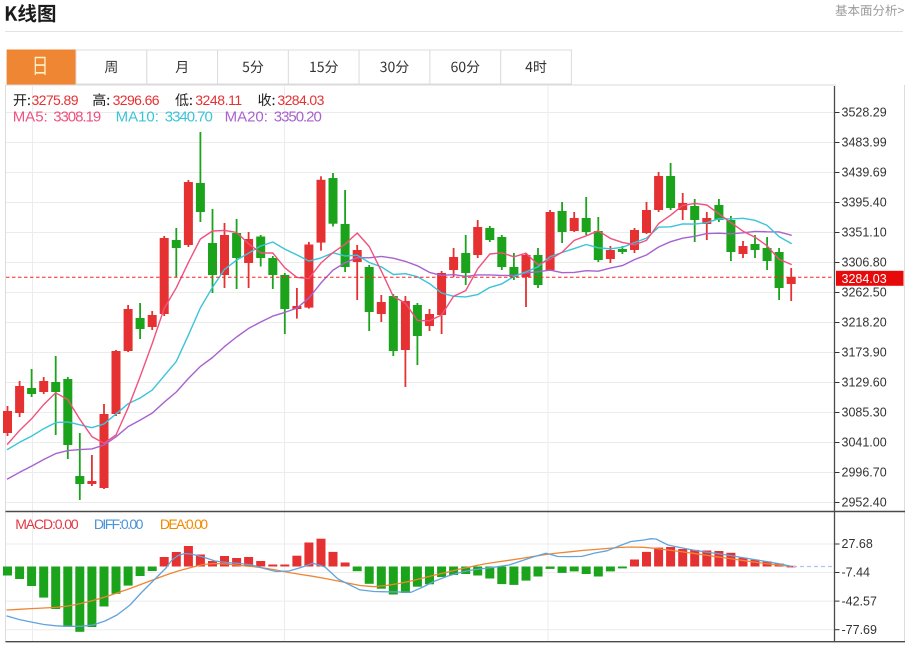 This screenshot has height=645, width=907. What do you see at coordinates (864, 113) in the screenshot?
I see `svg-text: 3528.29` at bounding box center [864, 113].